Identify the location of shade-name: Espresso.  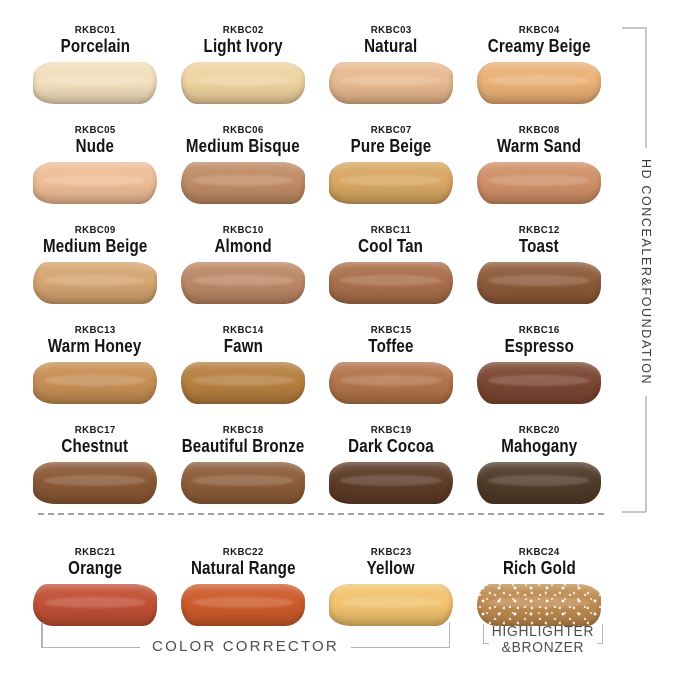
(539, 346).